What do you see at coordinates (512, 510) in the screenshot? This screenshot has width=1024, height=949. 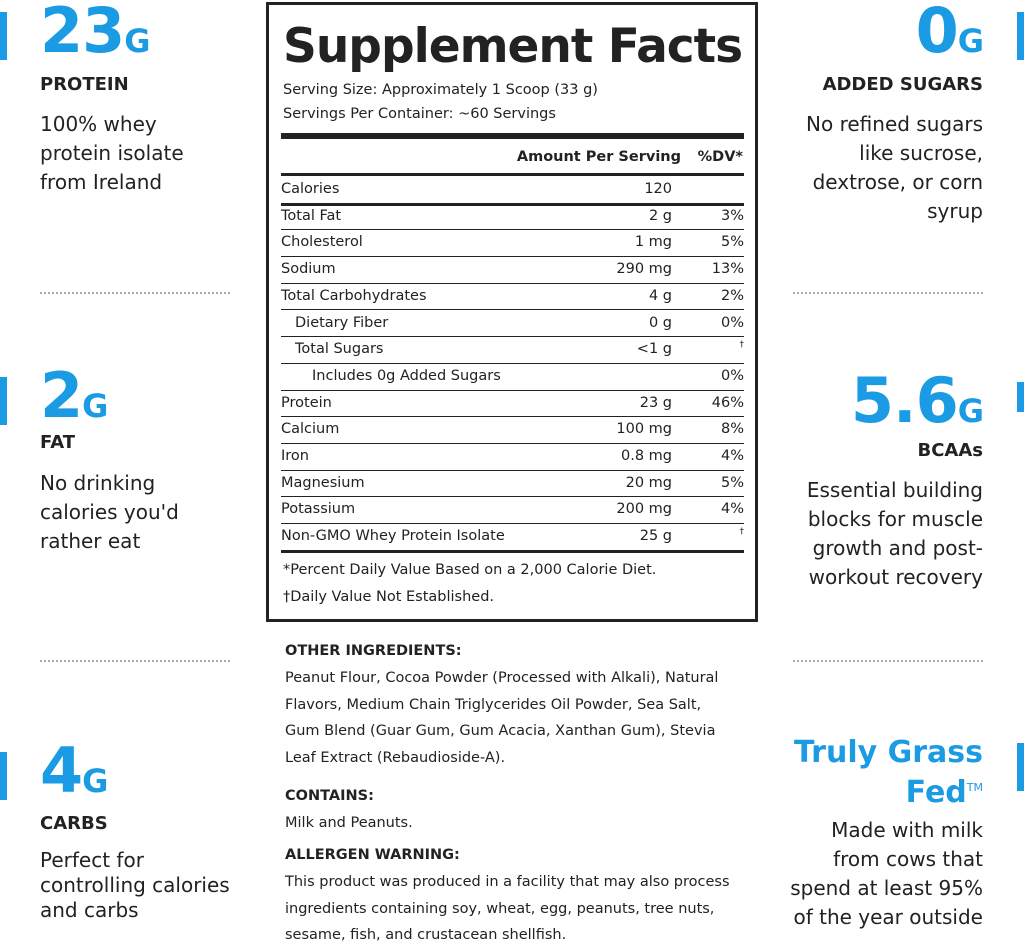 I see `facts-row: Potassium 200 mg 4%` at bounding box center [512, 510].